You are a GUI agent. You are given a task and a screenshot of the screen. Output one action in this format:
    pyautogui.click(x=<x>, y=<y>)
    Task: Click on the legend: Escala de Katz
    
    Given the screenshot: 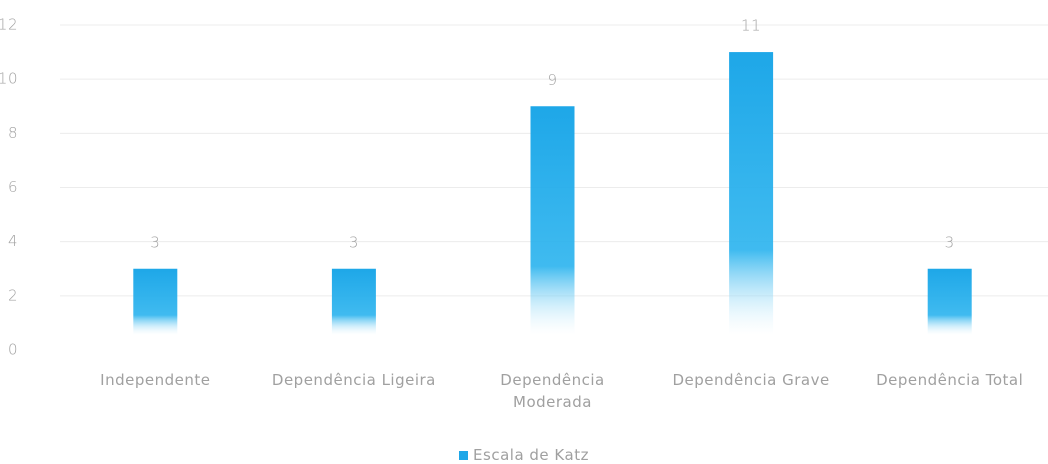 What is the action you would take?
    pyautogui.click(x=524, y=455)
    